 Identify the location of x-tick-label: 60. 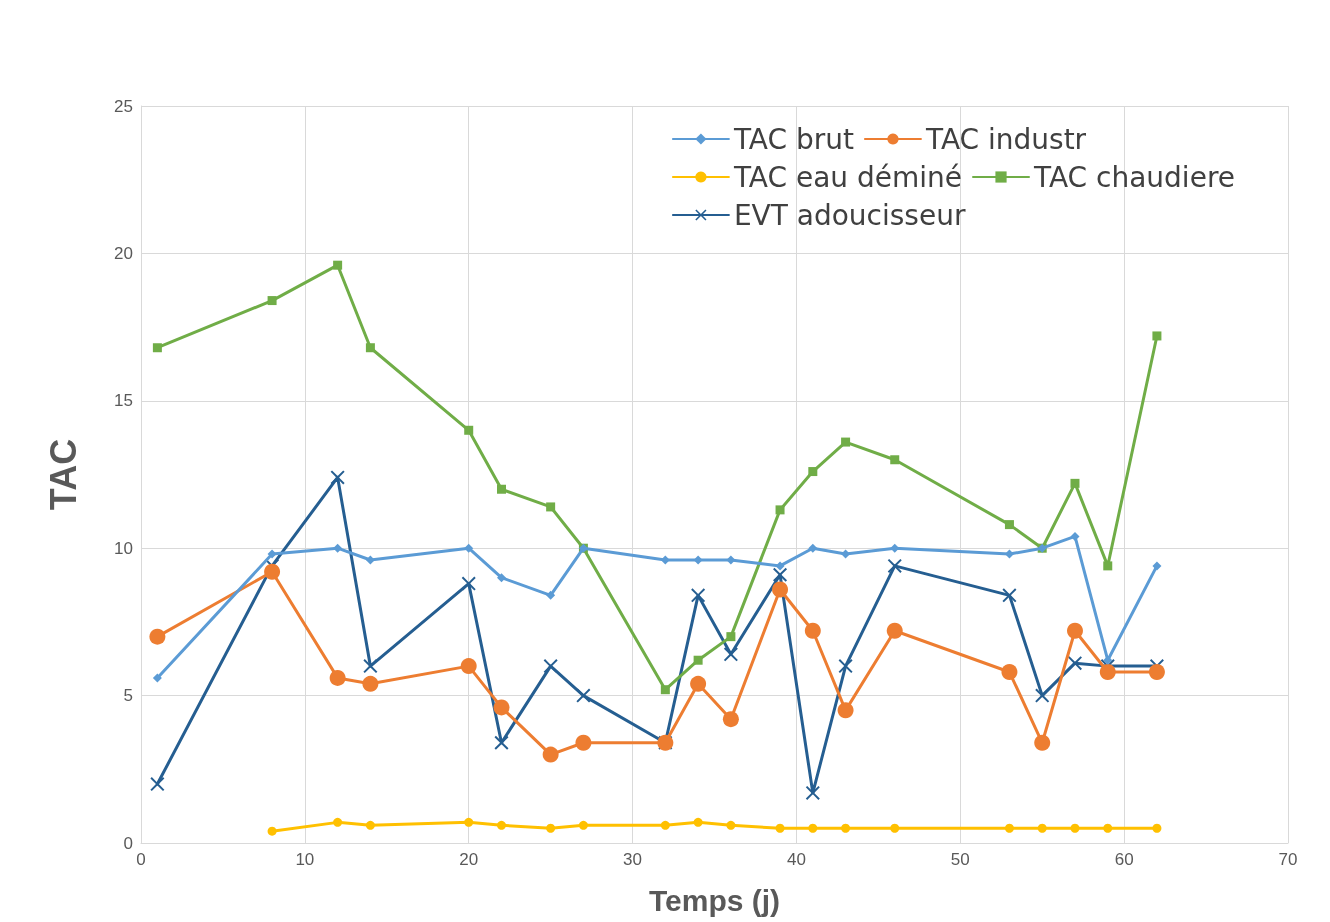
(1124, 859).